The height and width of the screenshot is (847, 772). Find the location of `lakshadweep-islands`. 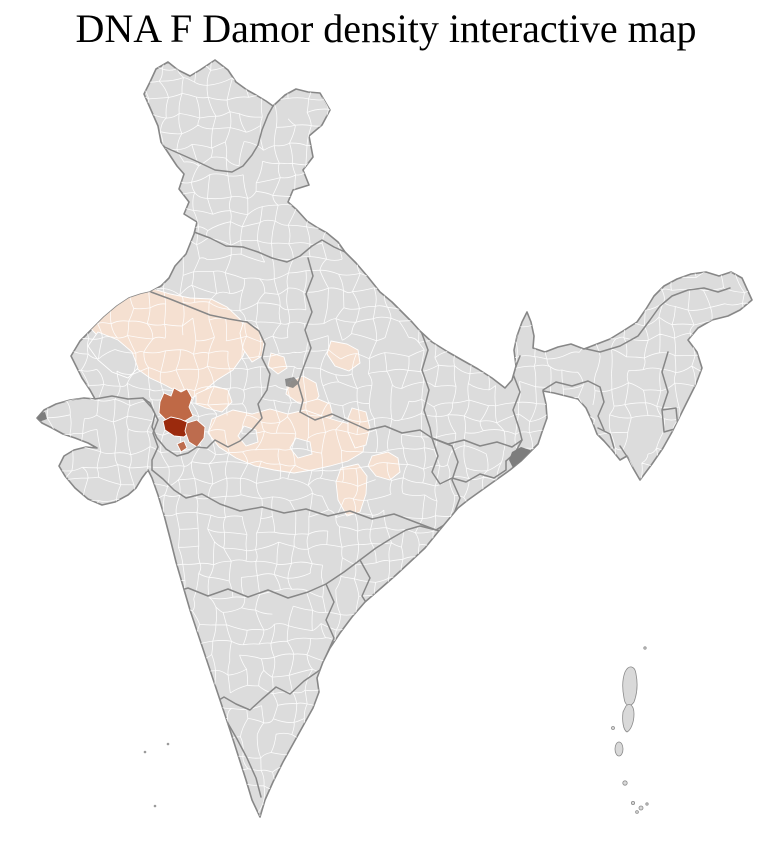

lakshadweep-islands is located at coordinates (156, 775).